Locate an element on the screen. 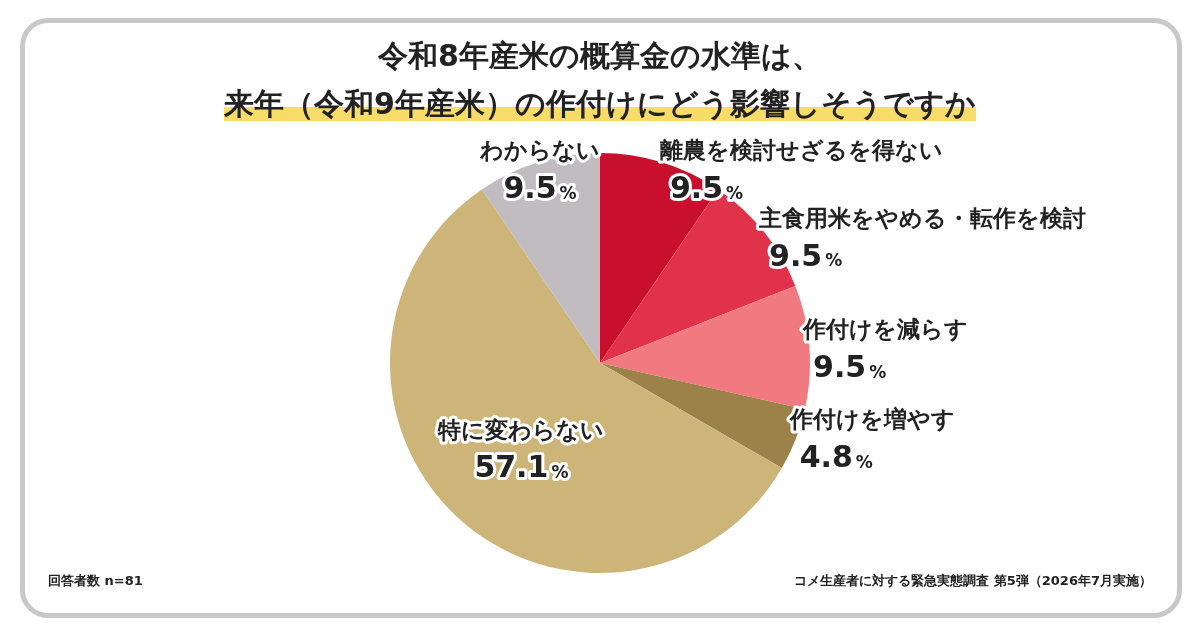  text: 回答者数 n=81 is located at coordinates (95, 581).